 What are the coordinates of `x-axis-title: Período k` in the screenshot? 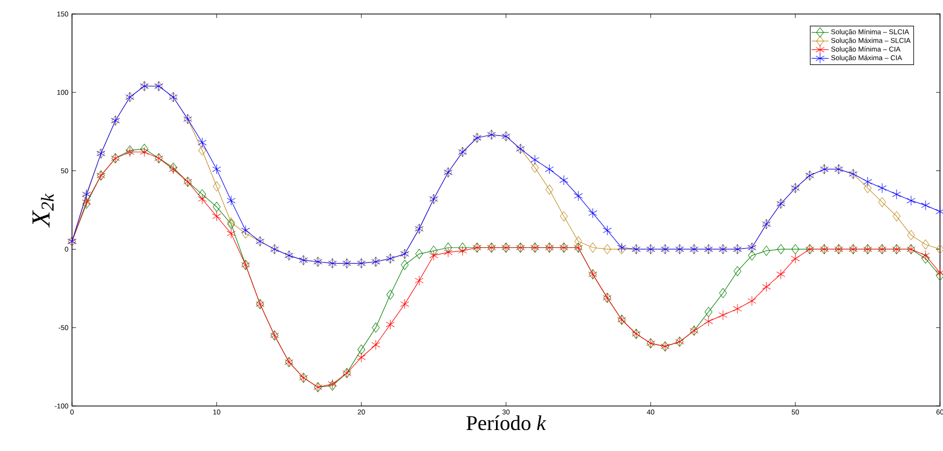 It's located at (506, 422).